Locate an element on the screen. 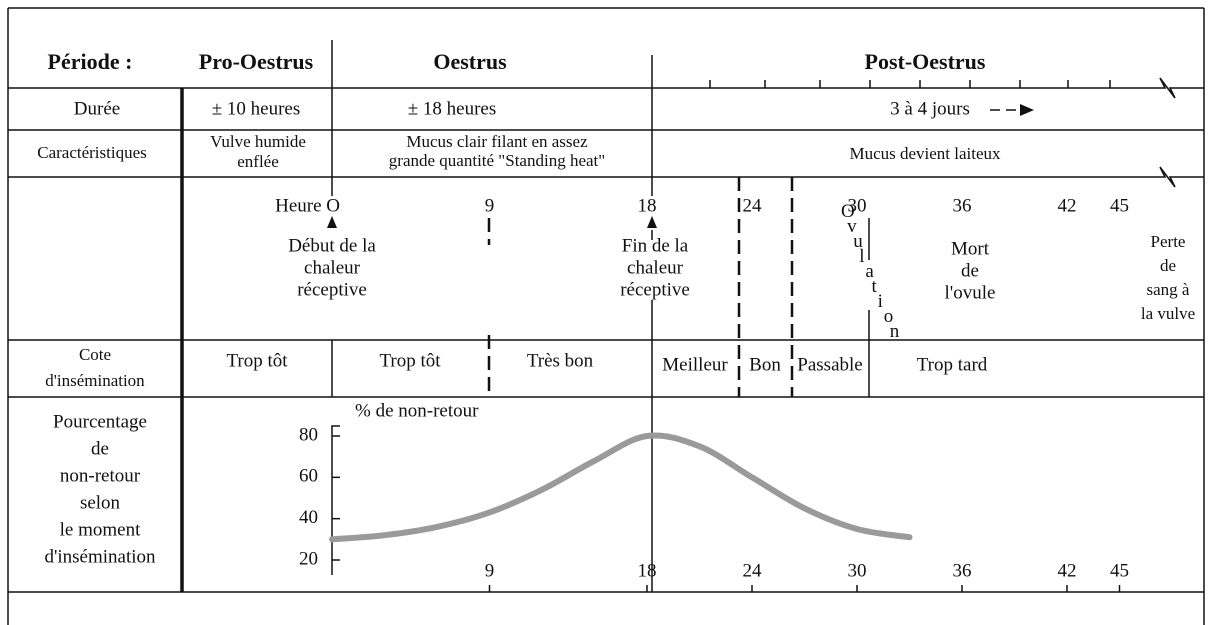 This screenshot has width=1216, height=625. hour-label: 24 is located at coordinates (753, 205).